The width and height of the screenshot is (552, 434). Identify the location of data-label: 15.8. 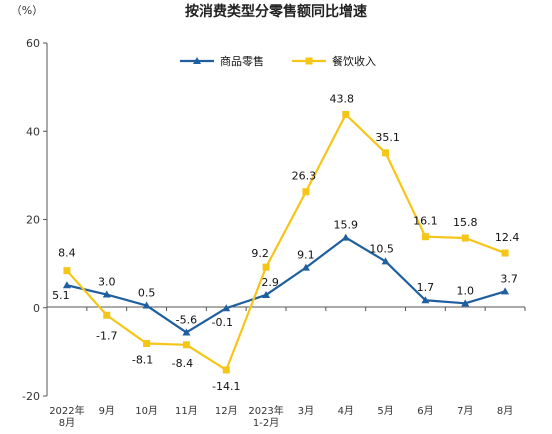
(465, 222).